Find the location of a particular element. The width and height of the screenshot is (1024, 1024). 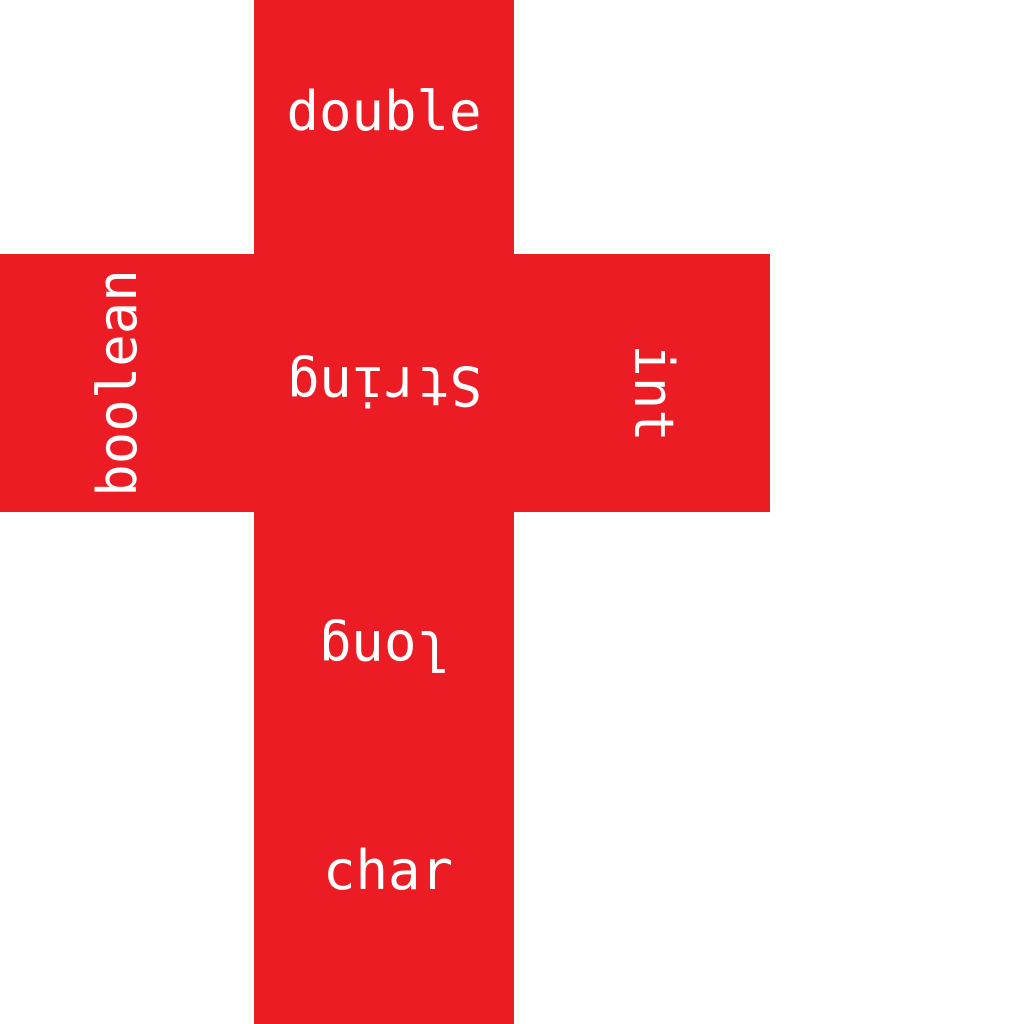

face-top: double is located at coordinates (384, 127).